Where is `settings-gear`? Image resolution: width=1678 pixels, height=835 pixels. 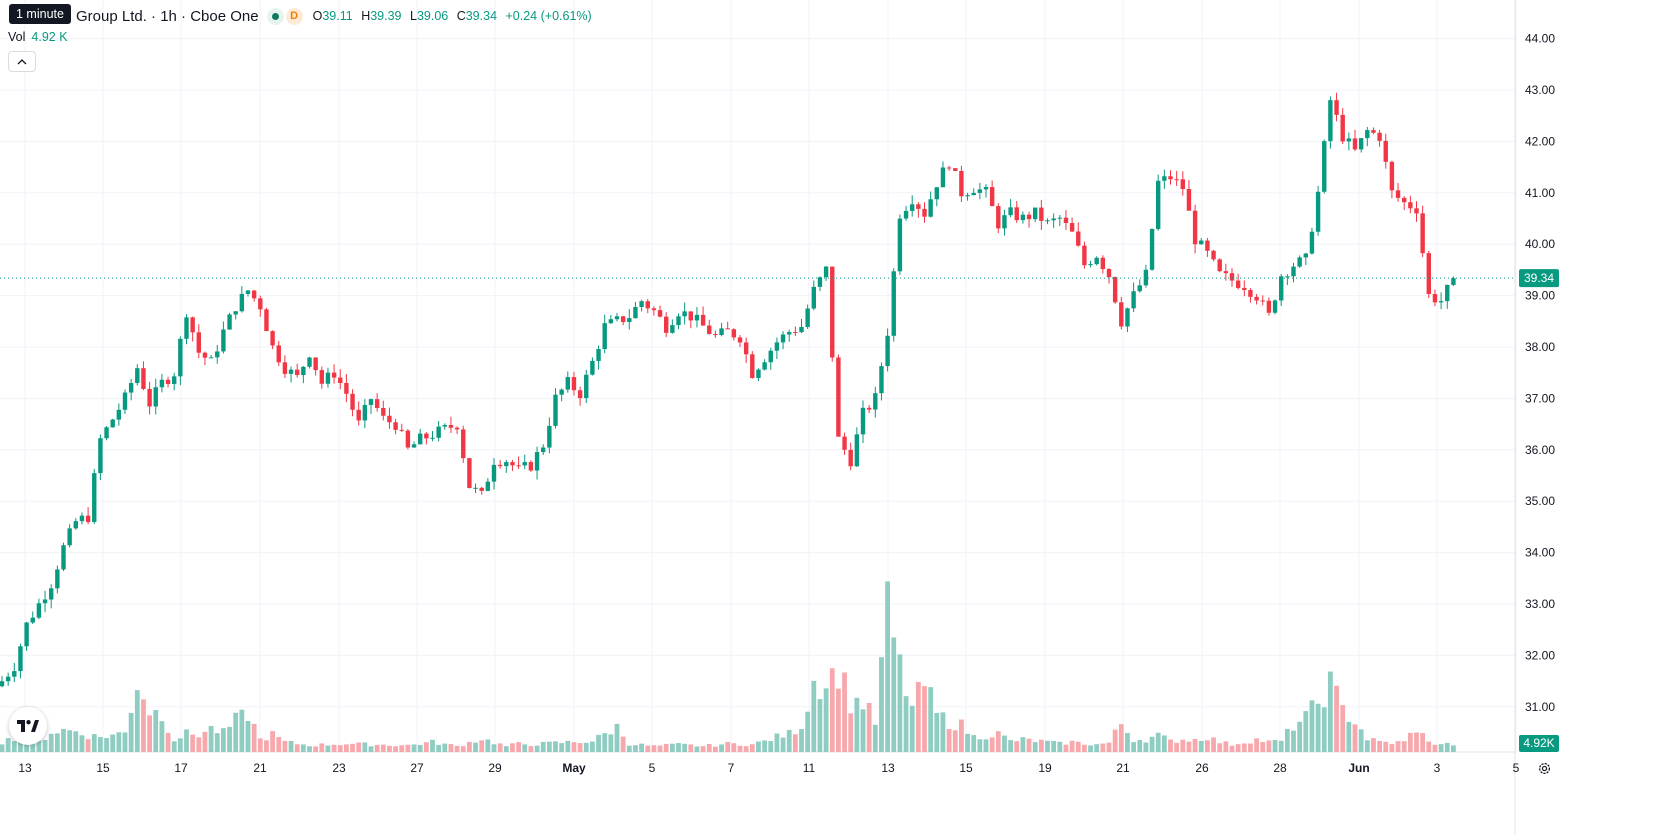
settings-gear is located at coordinates (1544, 768).